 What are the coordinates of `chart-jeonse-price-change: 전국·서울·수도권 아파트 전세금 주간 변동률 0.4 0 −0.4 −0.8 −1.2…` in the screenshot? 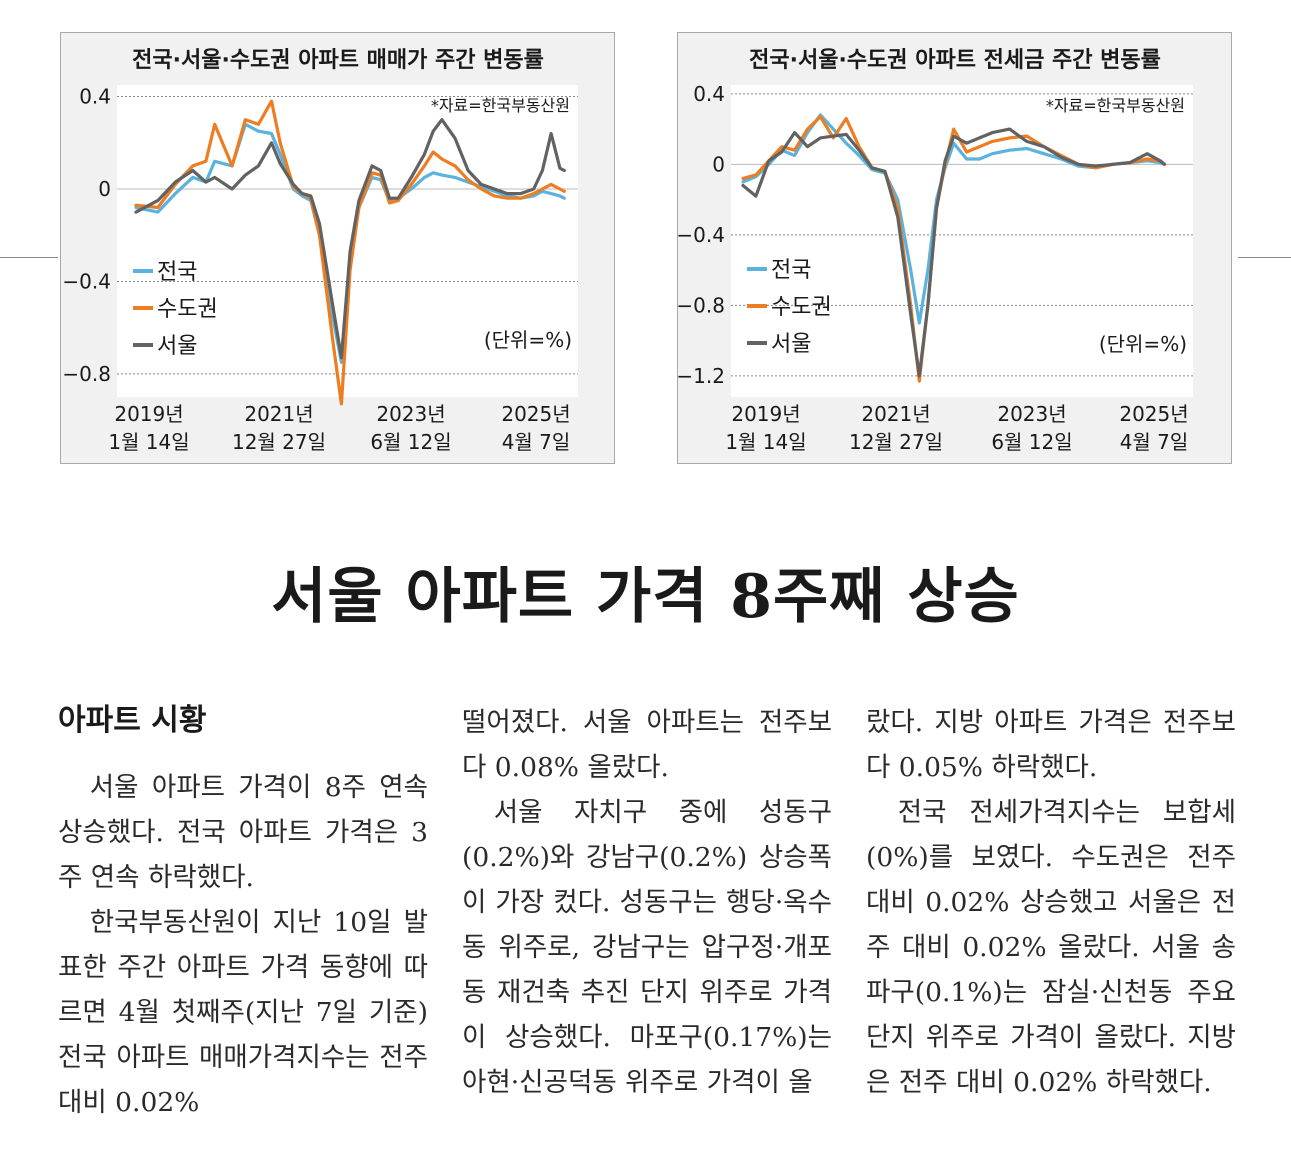 It's located at (935, 251).